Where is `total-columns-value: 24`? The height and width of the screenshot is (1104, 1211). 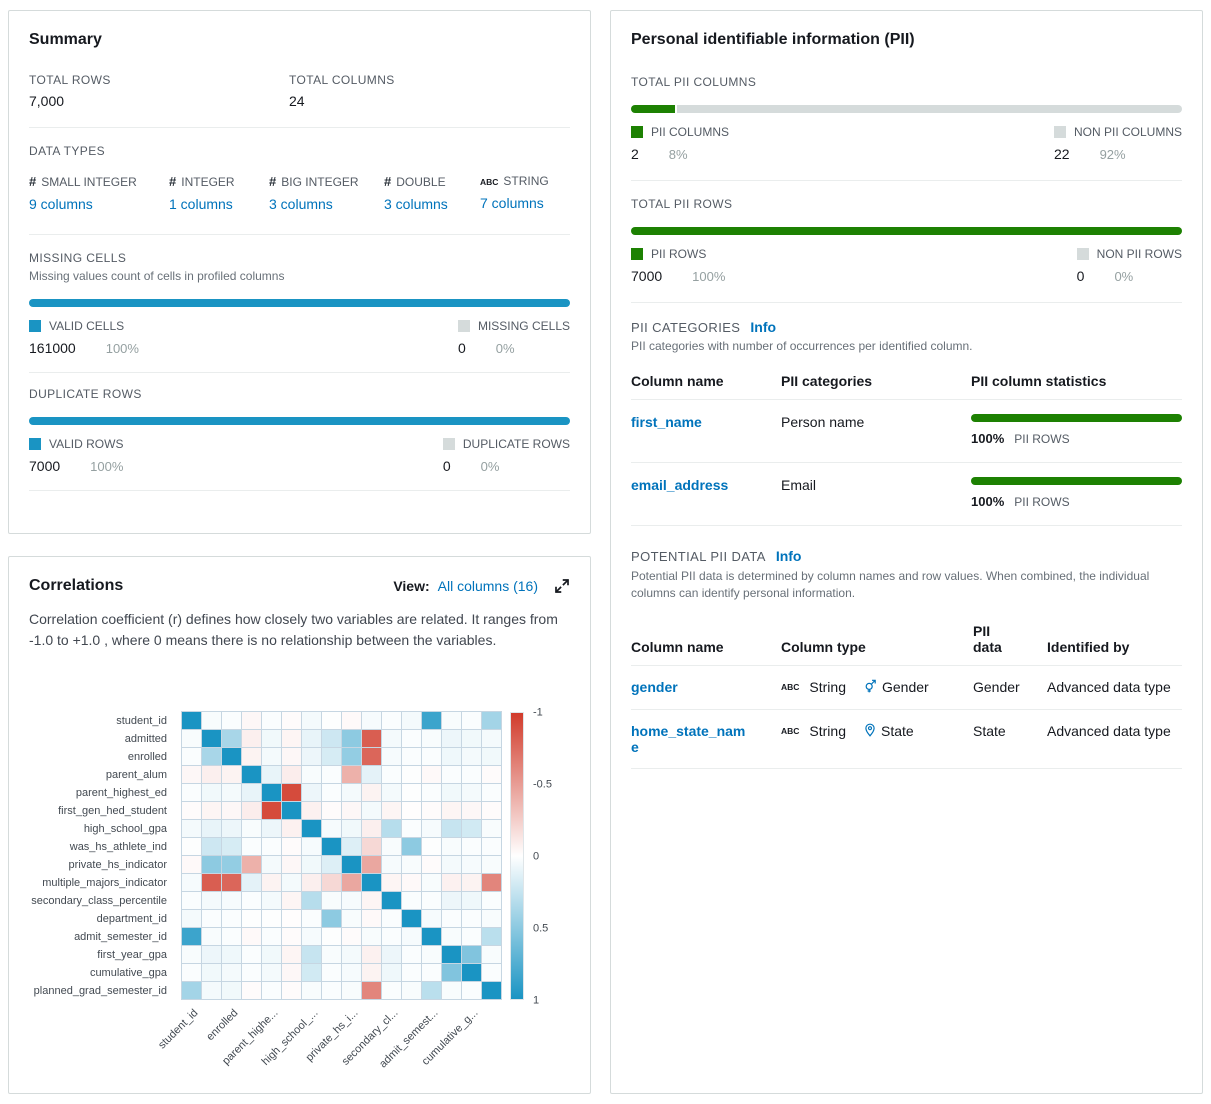
total-columns-value: 24 is located at coordinates (297, 101).